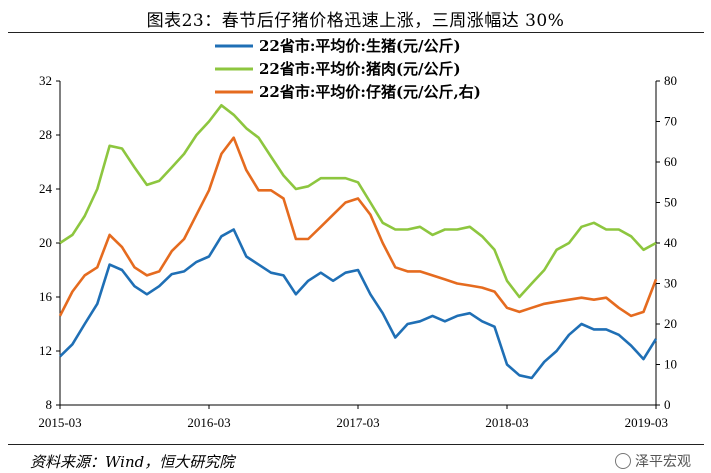  What do you see at coordinates (360, 46) in the screenshot?
I see `legend-label: 22省市:平均价:生猪(元/公斤)` at bounding box center [360, 46].